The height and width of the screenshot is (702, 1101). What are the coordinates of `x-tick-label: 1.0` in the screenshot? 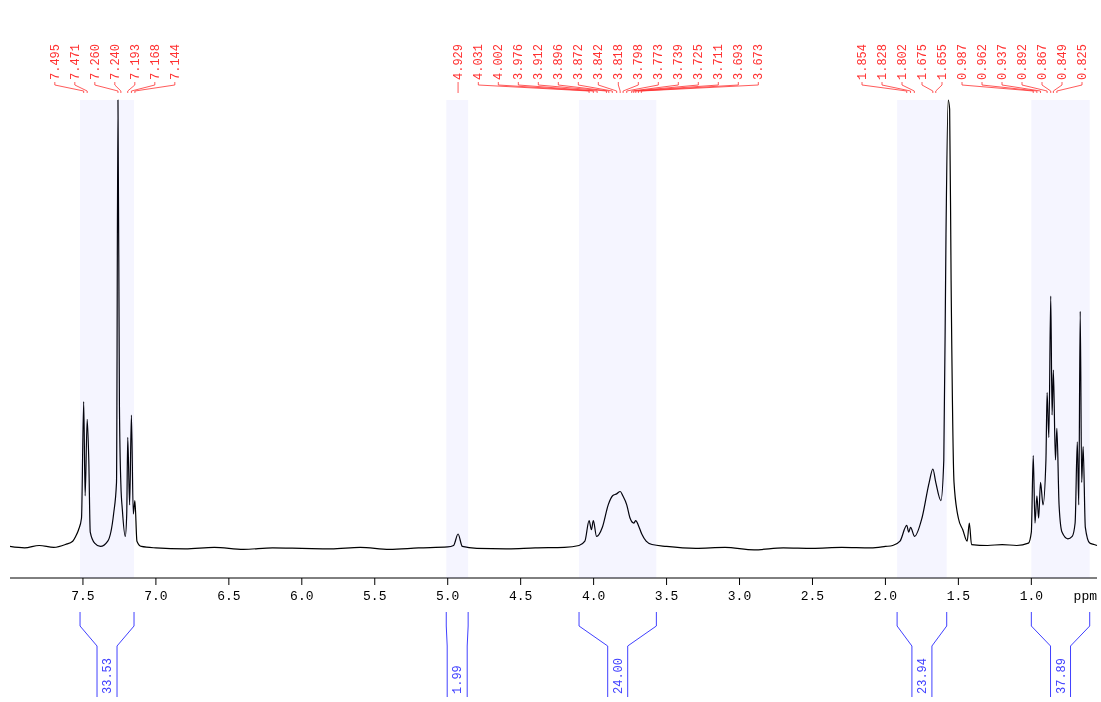 It's located at (1031, 596).